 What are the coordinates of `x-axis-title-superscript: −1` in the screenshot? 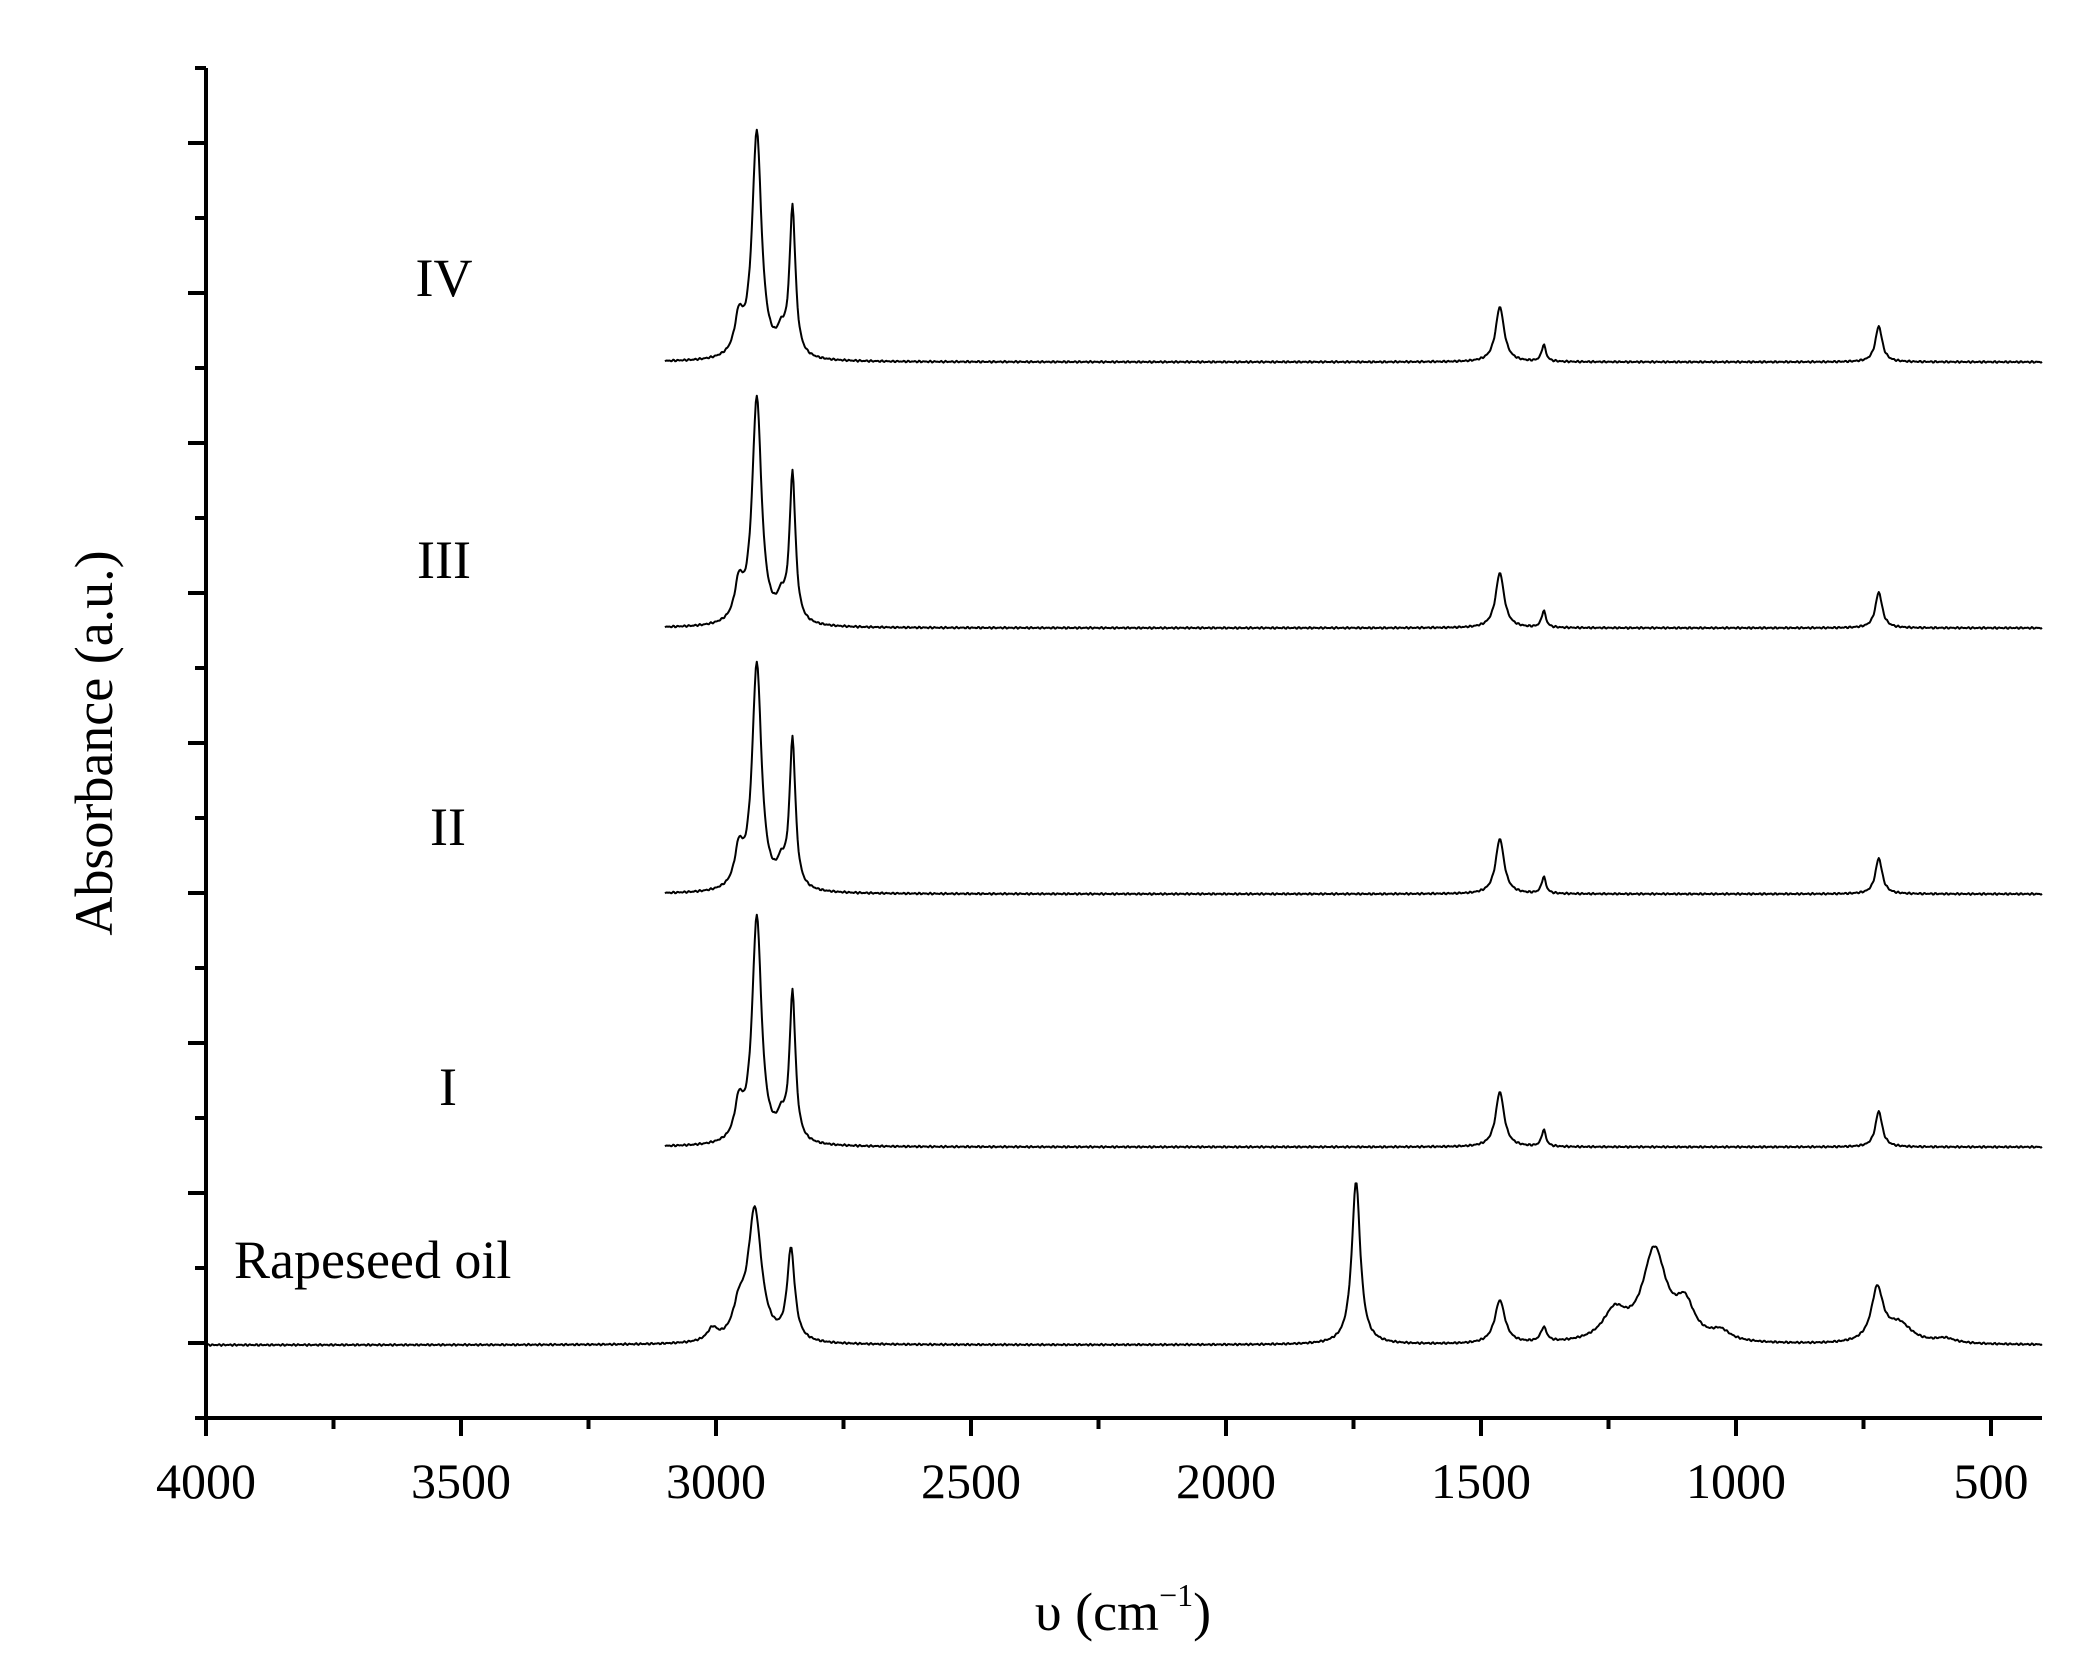 It's located at (1176, 1595).